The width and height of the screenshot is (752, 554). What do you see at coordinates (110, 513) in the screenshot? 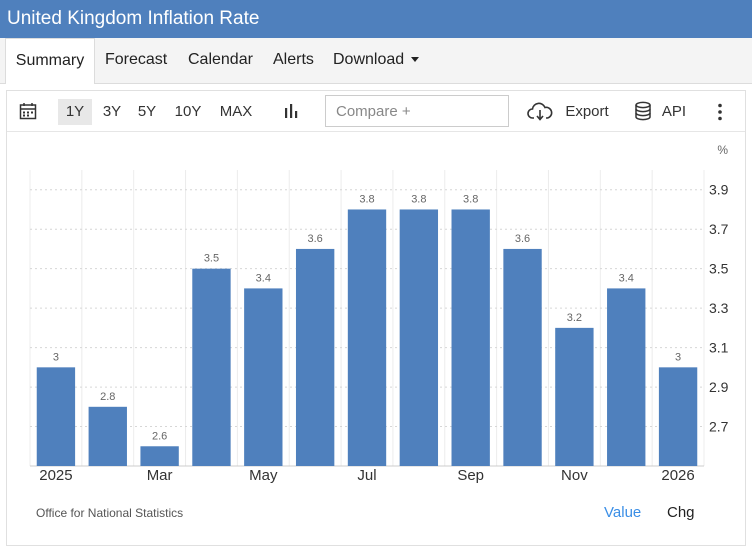
I see `source-label: Office for National Statistics` at bounding box center [110, 513].